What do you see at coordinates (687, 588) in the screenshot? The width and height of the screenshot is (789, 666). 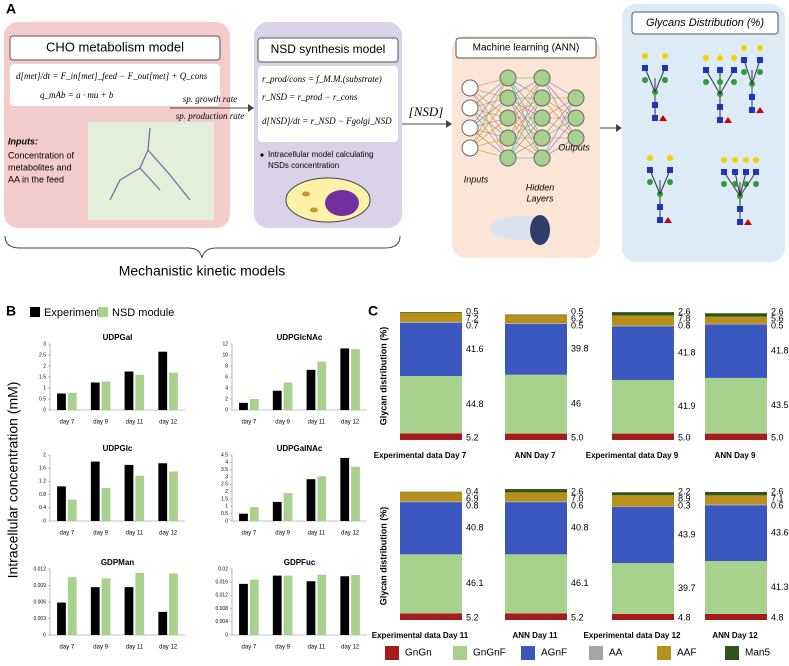 I see `value-label: 39.7` at bounding box center [687, 588].